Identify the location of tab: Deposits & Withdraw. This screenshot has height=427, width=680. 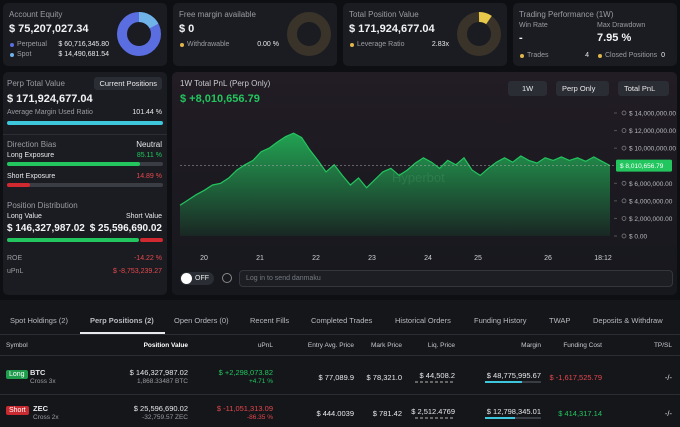
(628, 320).